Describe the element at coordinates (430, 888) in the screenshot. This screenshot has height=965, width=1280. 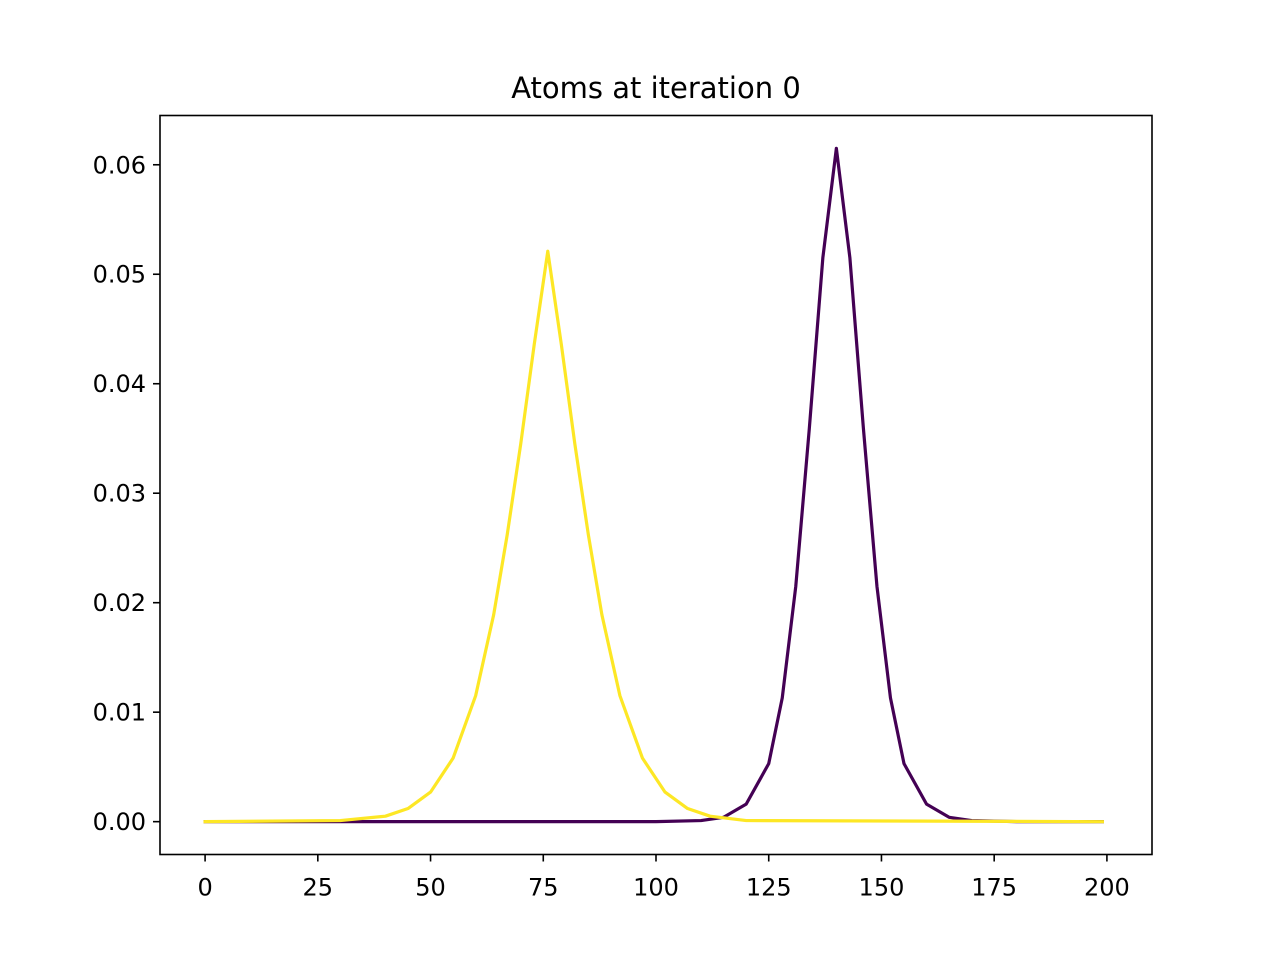
I see `x-tick-label: 50` at that location.